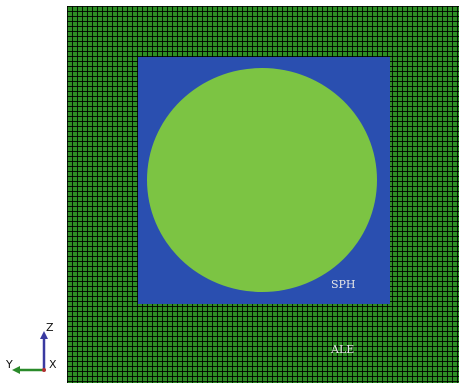 Image resolution: width=460 pixels, height=385 pixels. I want to click on z-axis-label: Z, so click(50, 327).